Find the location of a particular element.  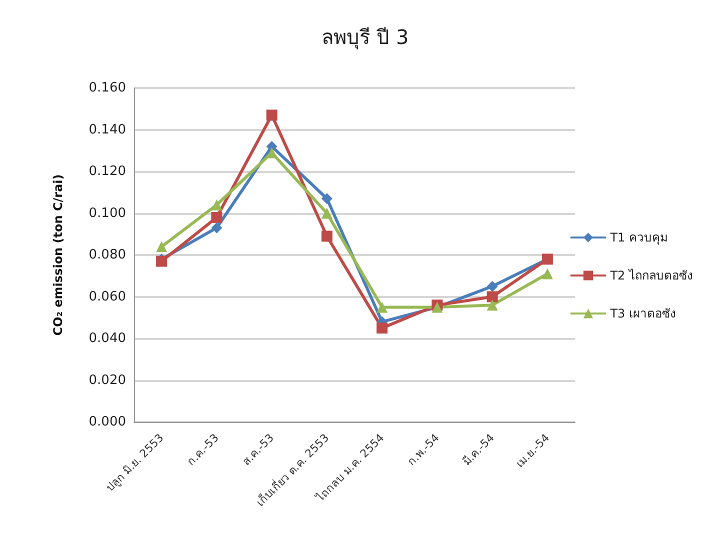

y-tick-label: 0.040 is located at coordinates (107, 338).